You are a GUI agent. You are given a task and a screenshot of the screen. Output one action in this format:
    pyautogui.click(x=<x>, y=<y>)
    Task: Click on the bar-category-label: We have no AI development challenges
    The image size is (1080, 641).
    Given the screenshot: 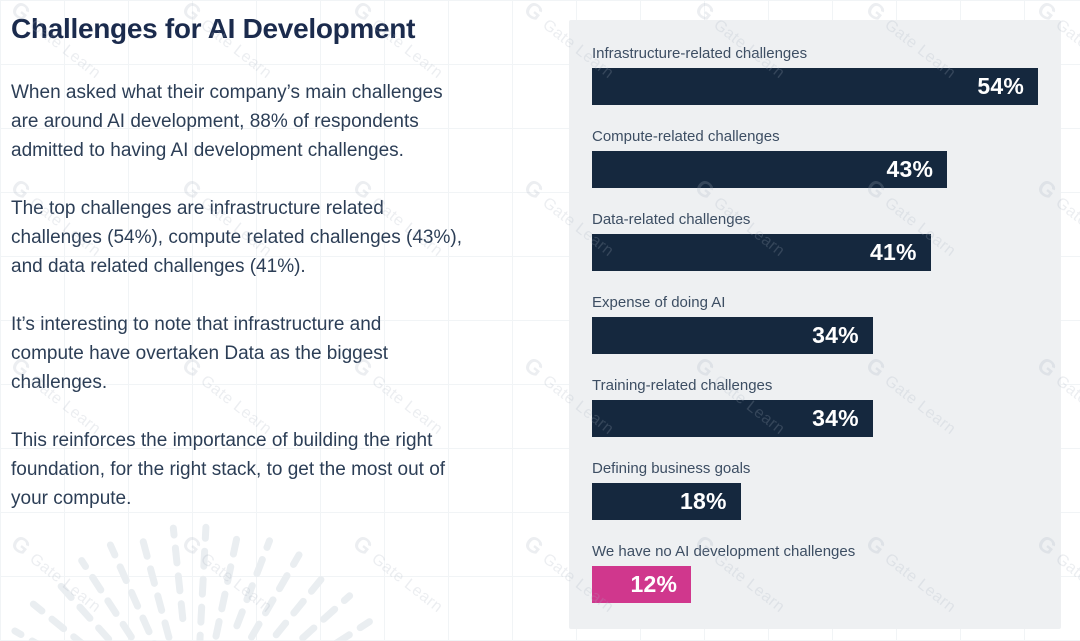 What is the action you would take?
    pyautogui.click(x=724, y=551)
    